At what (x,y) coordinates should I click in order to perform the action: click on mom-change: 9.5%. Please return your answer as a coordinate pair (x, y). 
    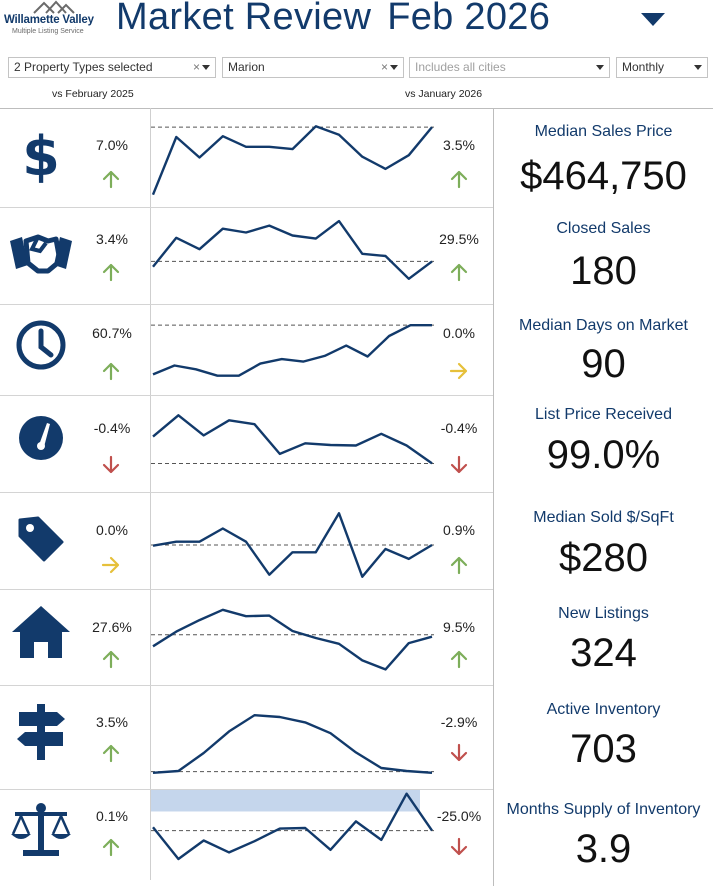
    Looking at the image, I should click on (459, 627).